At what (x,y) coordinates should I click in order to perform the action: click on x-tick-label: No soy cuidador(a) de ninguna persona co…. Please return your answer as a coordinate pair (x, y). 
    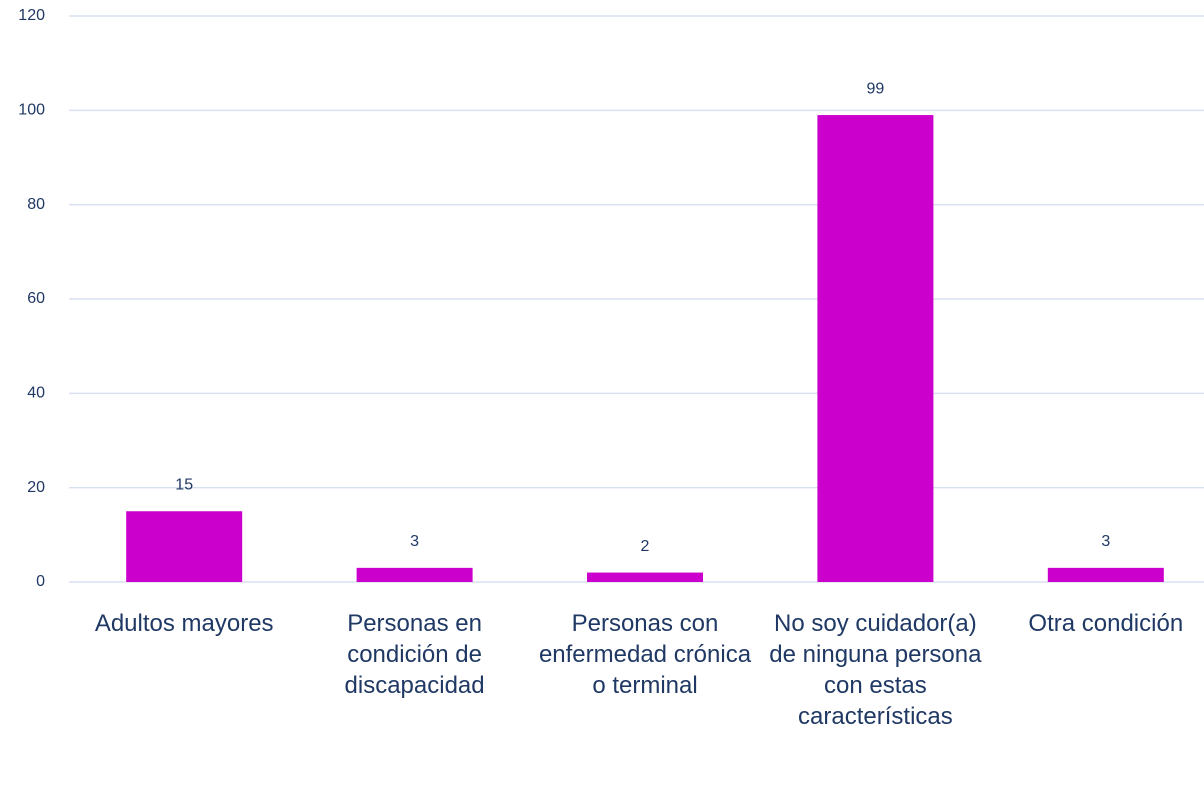
    Looking at the image, I should click on (875, 670).